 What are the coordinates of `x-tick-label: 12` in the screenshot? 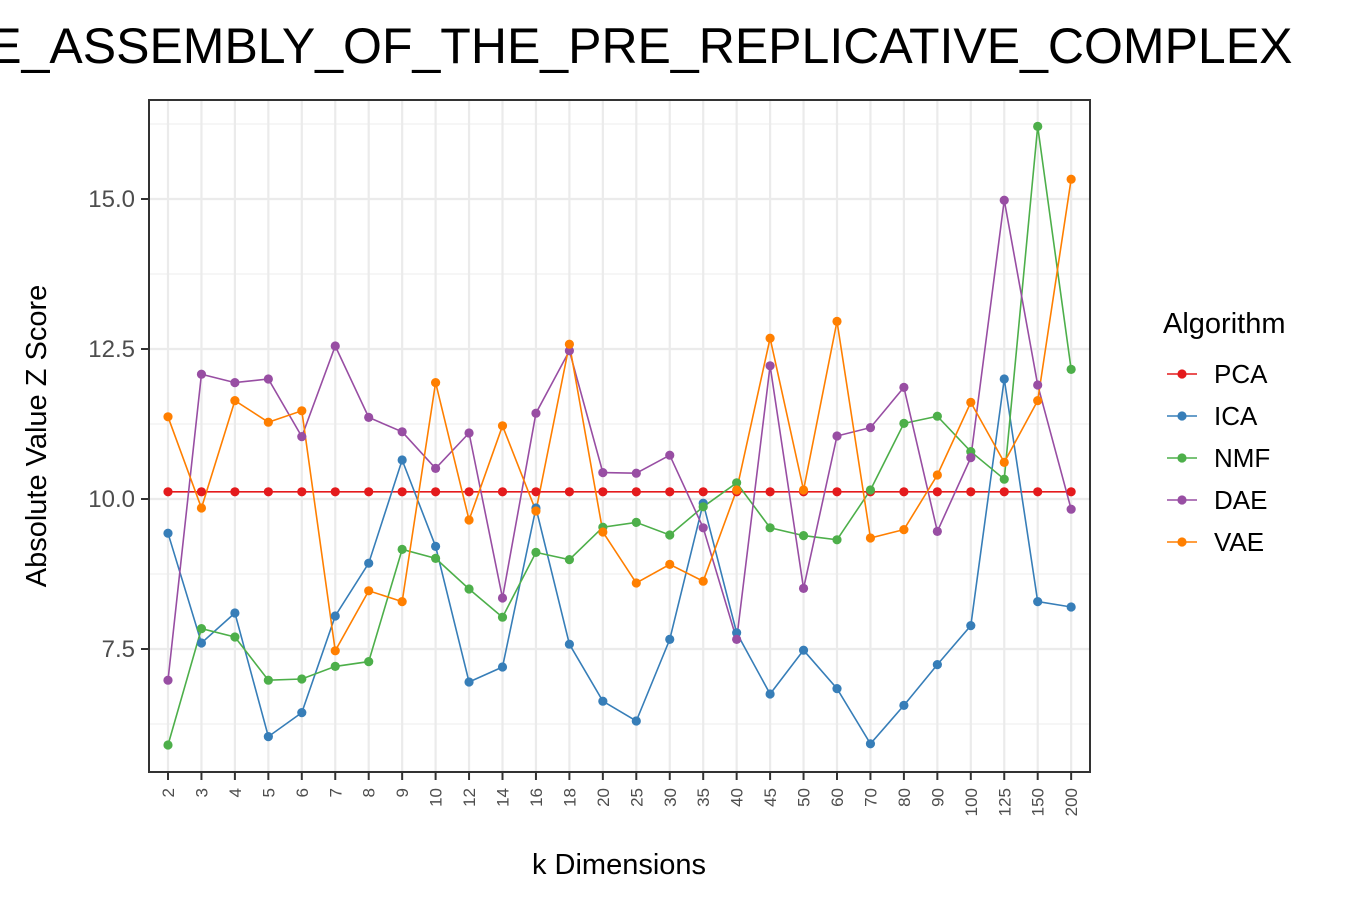 It's located at (469, 797).